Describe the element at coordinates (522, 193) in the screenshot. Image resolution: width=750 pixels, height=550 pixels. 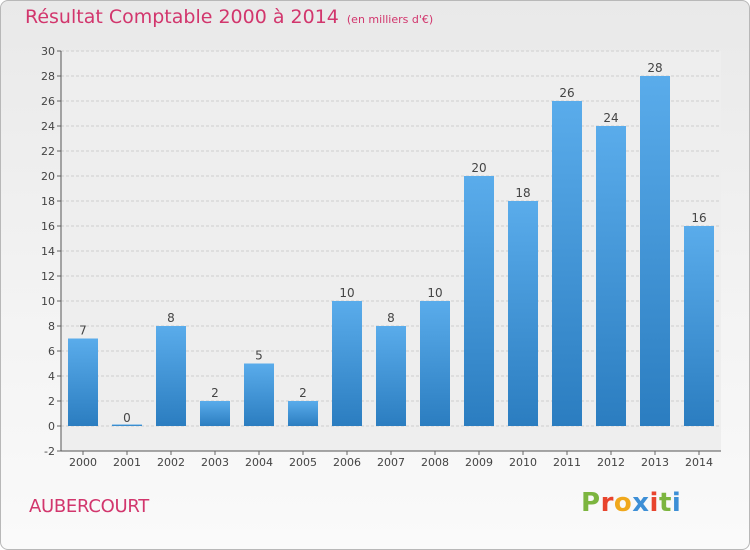
I see `bar-value-label: 18` at that location.